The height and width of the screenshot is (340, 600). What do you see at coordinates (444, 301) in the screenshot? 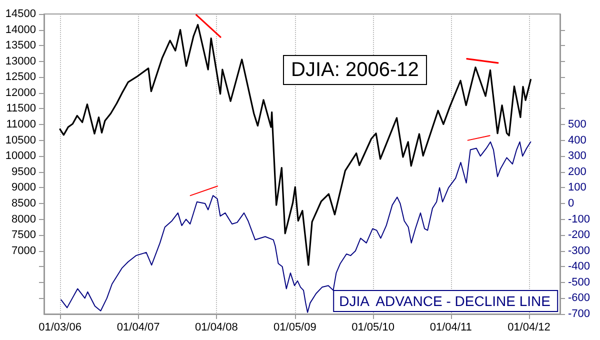
I see `series-label: DJIA ADVANCE - DECLINE LINE` at bounding box center [444, 301].